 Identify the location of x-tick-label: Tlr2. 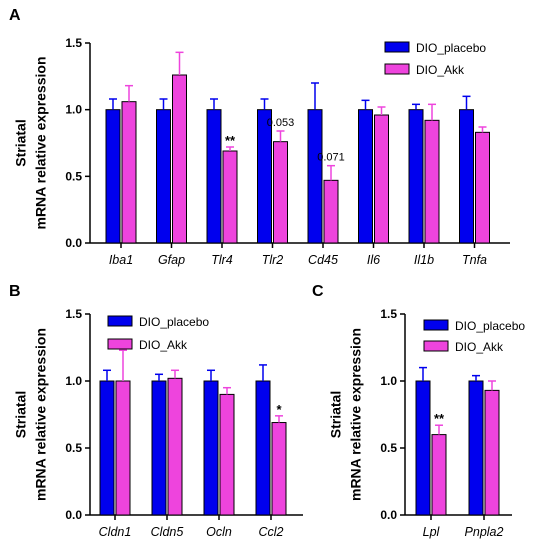
(273, 260).